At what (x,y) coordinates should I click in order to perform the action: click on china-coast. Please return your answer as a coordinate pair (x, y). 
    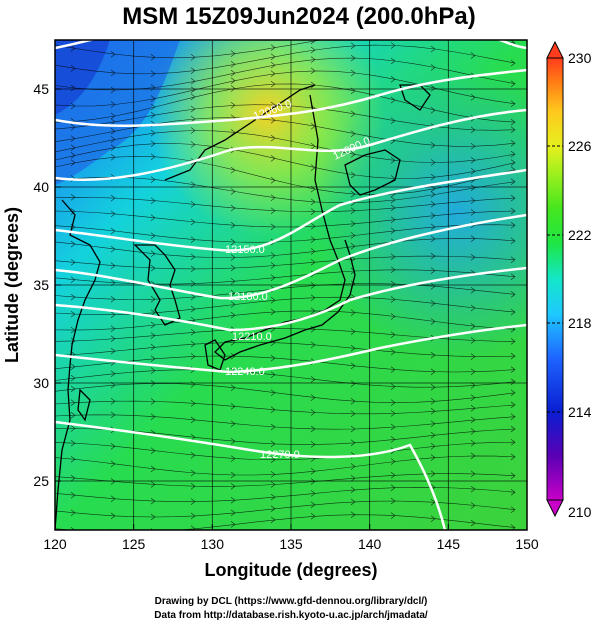
    Looking at the image, I should click on (78, 364).